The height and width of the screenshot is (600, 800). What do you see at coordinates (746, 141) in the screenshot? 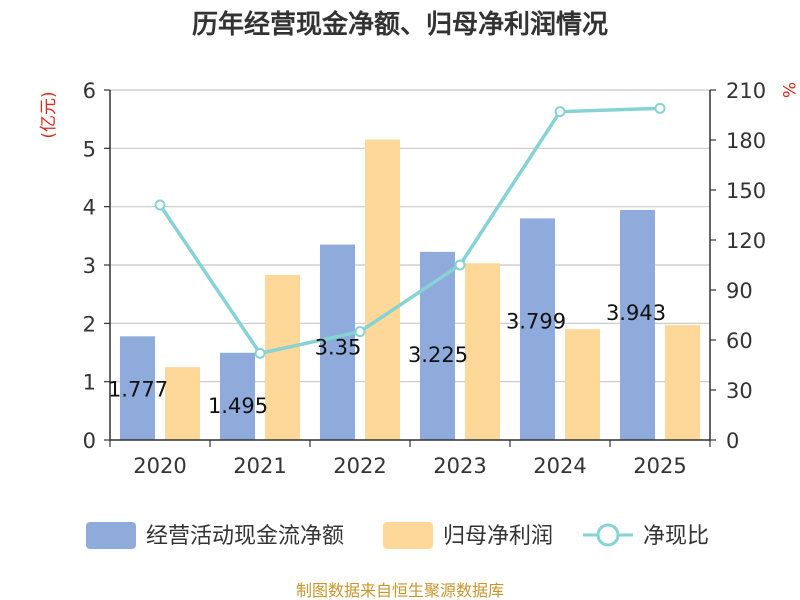
I see `y-right-tick-label: 180` at bounding box center [746, 141].